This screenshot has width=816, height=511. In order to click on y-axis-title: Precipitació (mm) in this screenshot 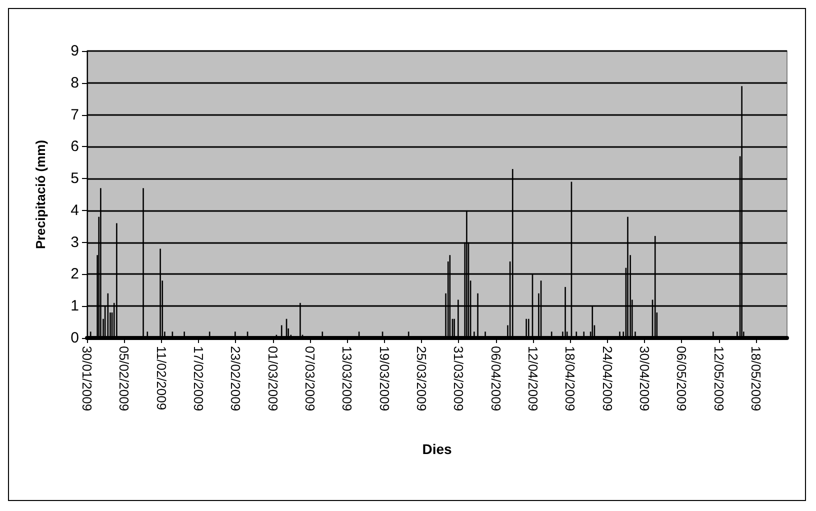, I will do `click(40, 195)`.